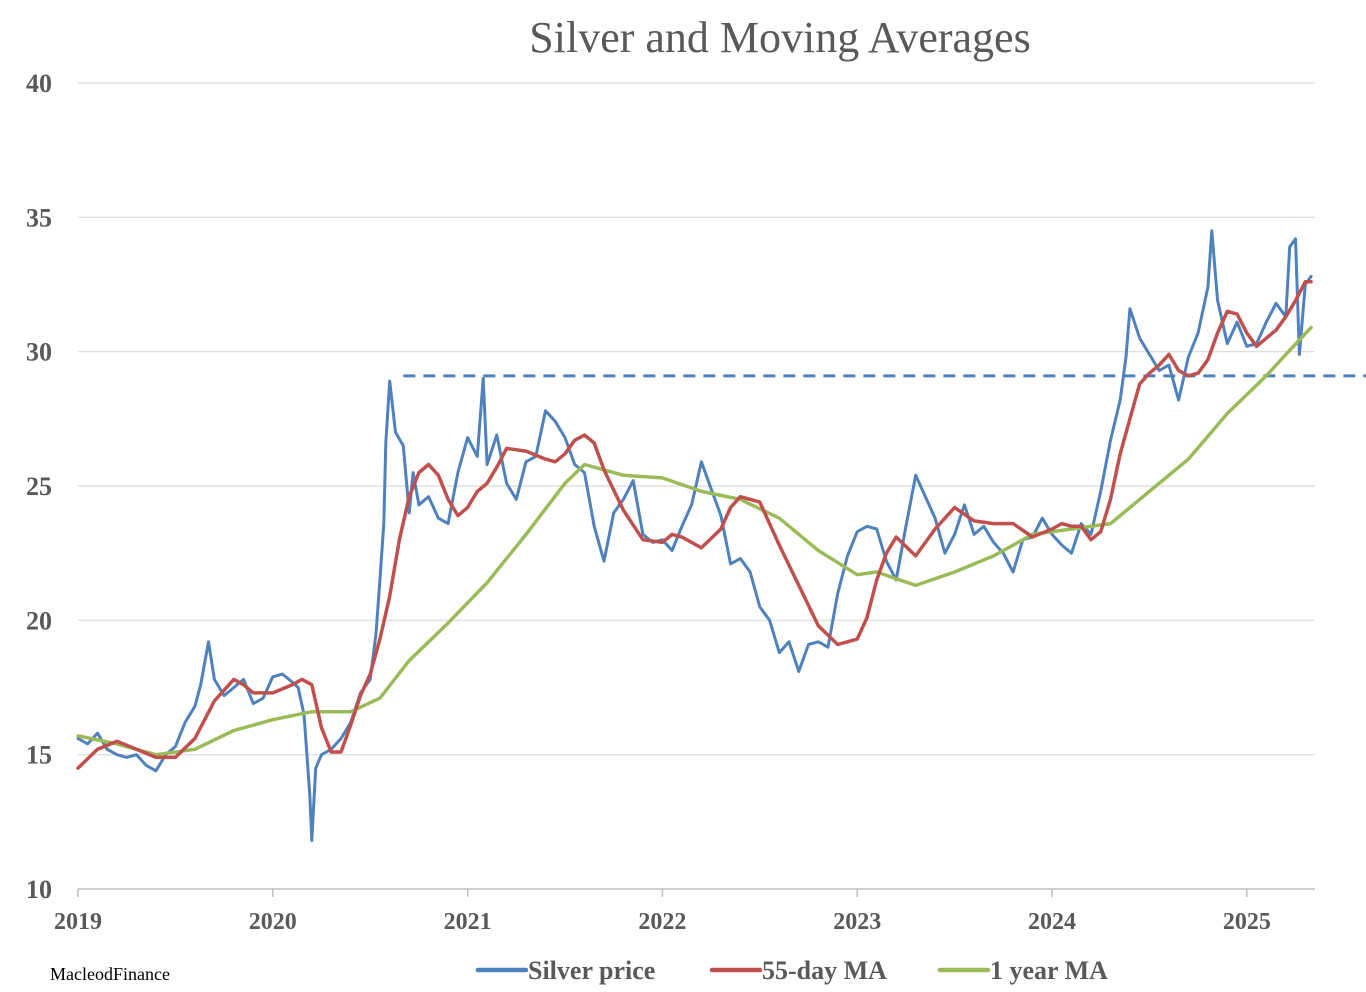  I want to click on y-tick-label-40: 40, so click(39, 83).